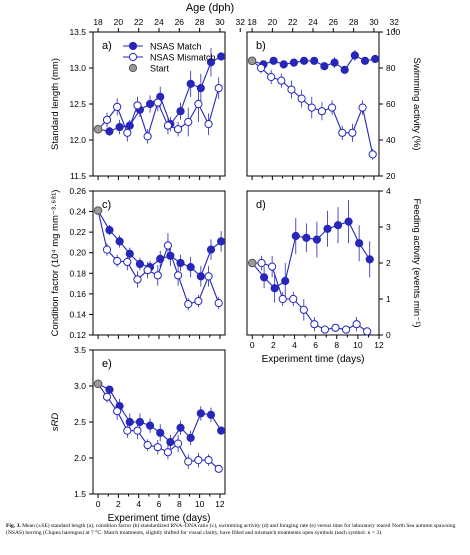  I want to click on series-line-mismatch, so click(310, 297).